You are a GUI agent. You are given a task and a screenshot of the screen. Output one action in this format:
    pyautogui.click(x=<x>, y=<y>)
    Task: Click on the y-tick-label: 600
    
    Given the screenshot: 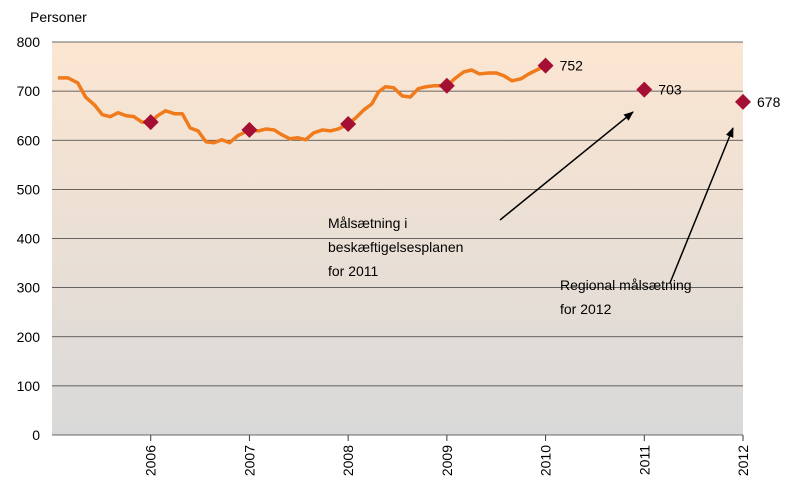 What is the action you would take?
    pyautogui.click(x=29, y=140)
    